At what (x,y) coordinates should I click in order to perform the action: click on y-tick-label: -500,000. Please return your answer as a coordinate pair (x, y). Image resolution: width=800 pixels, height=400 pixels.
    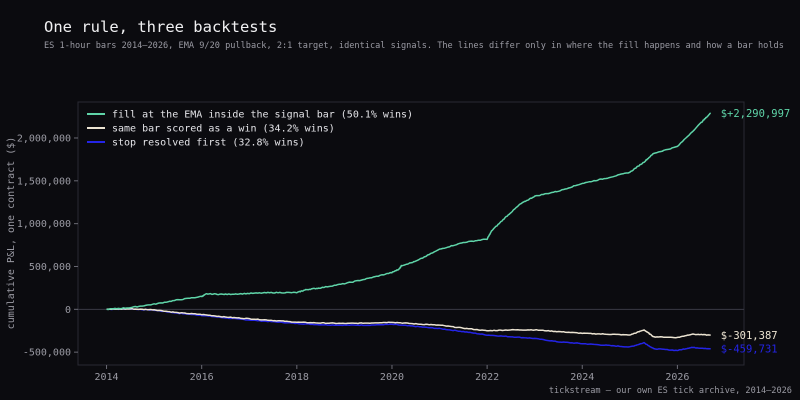
    Looking at the image, I should click on (47, 353).